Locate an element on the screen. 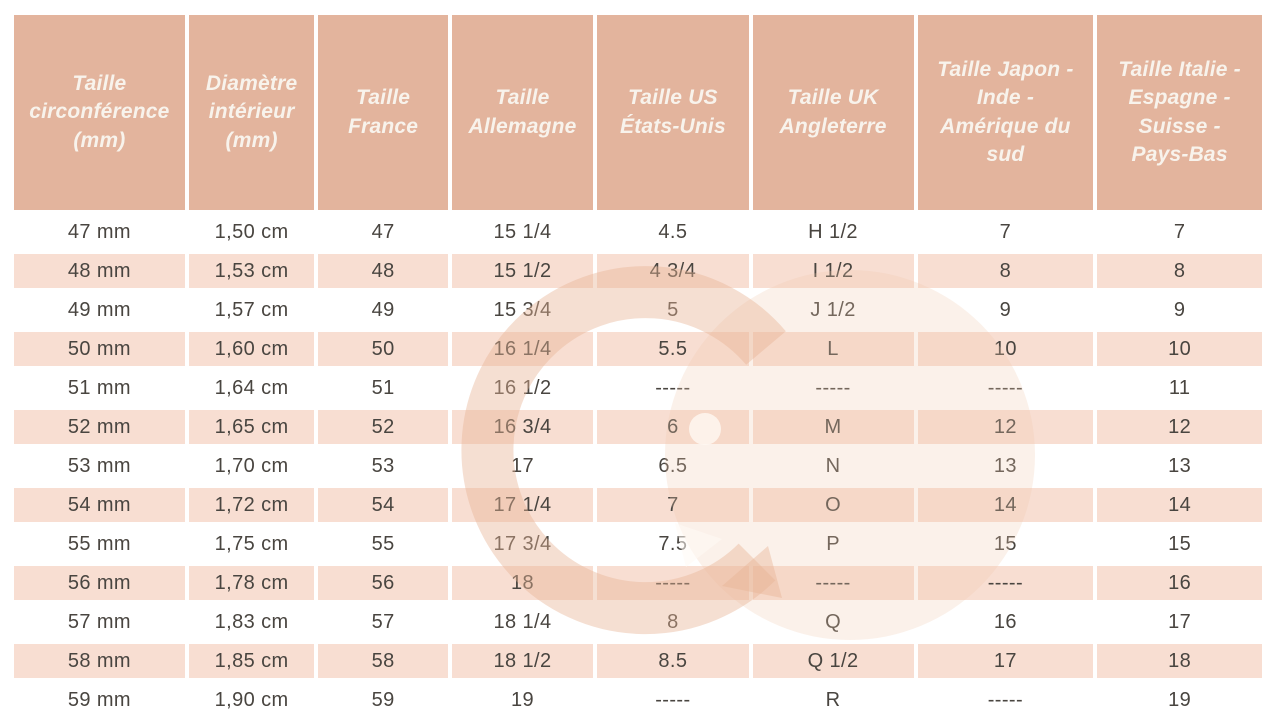  table-cell: 58 mm is located at coordinates (99, 661).